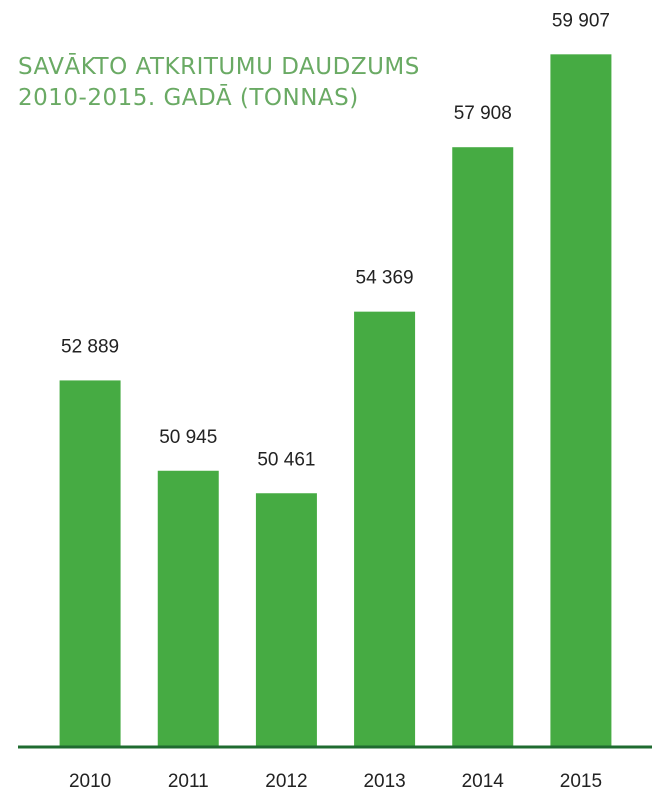 The height and width of the screenshot is (792, 652). I want to click on x-tick-label: 2011, so click(188, 781).